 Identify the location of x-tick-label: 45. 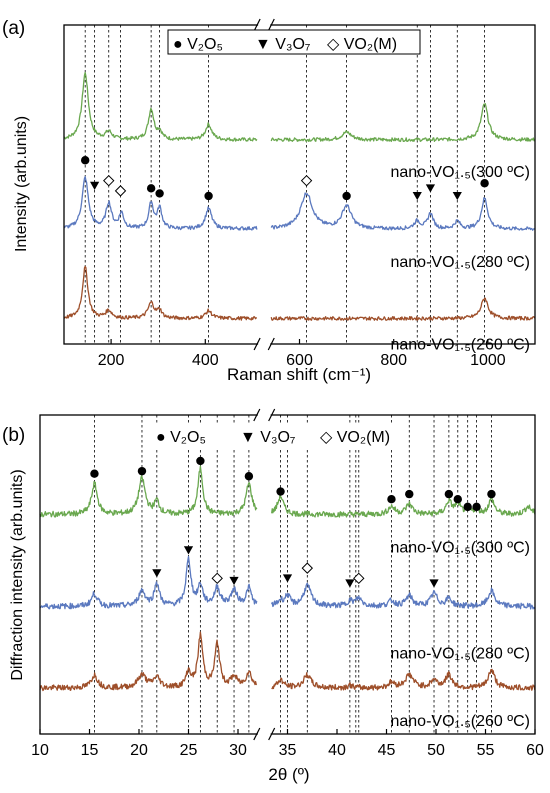
(387, 750).